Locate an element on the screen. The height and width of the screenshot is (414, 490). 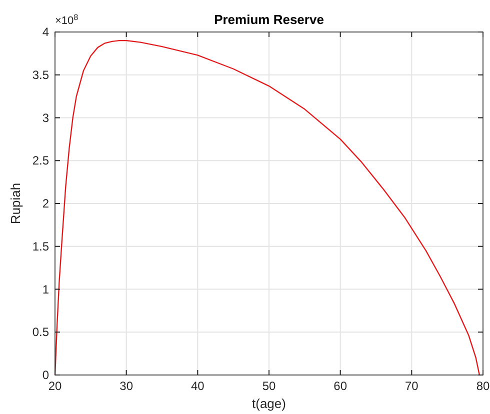
y-tick-label: 1.5 is located at coordinates (41, 246).